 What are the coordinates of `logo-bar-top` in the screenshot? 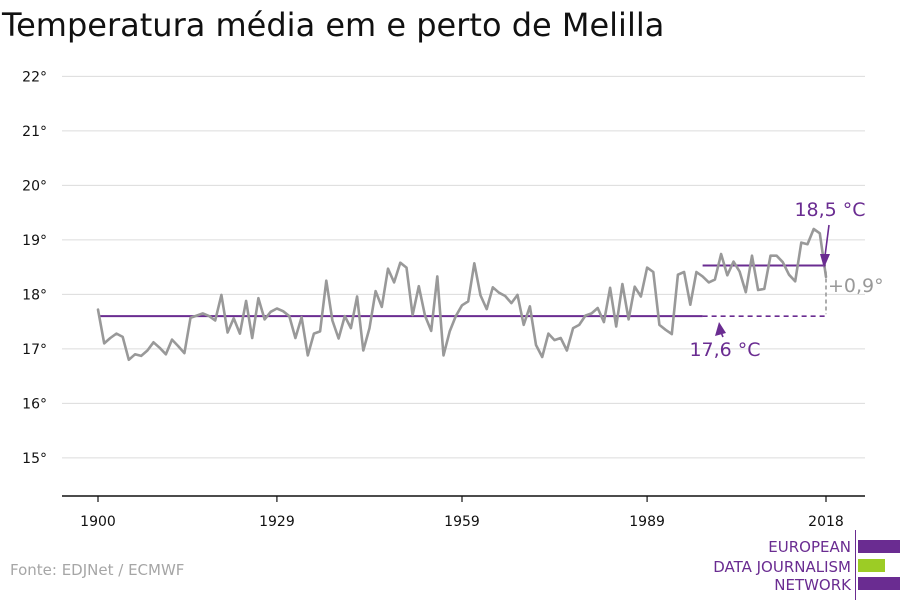 It's located at (879, 546).